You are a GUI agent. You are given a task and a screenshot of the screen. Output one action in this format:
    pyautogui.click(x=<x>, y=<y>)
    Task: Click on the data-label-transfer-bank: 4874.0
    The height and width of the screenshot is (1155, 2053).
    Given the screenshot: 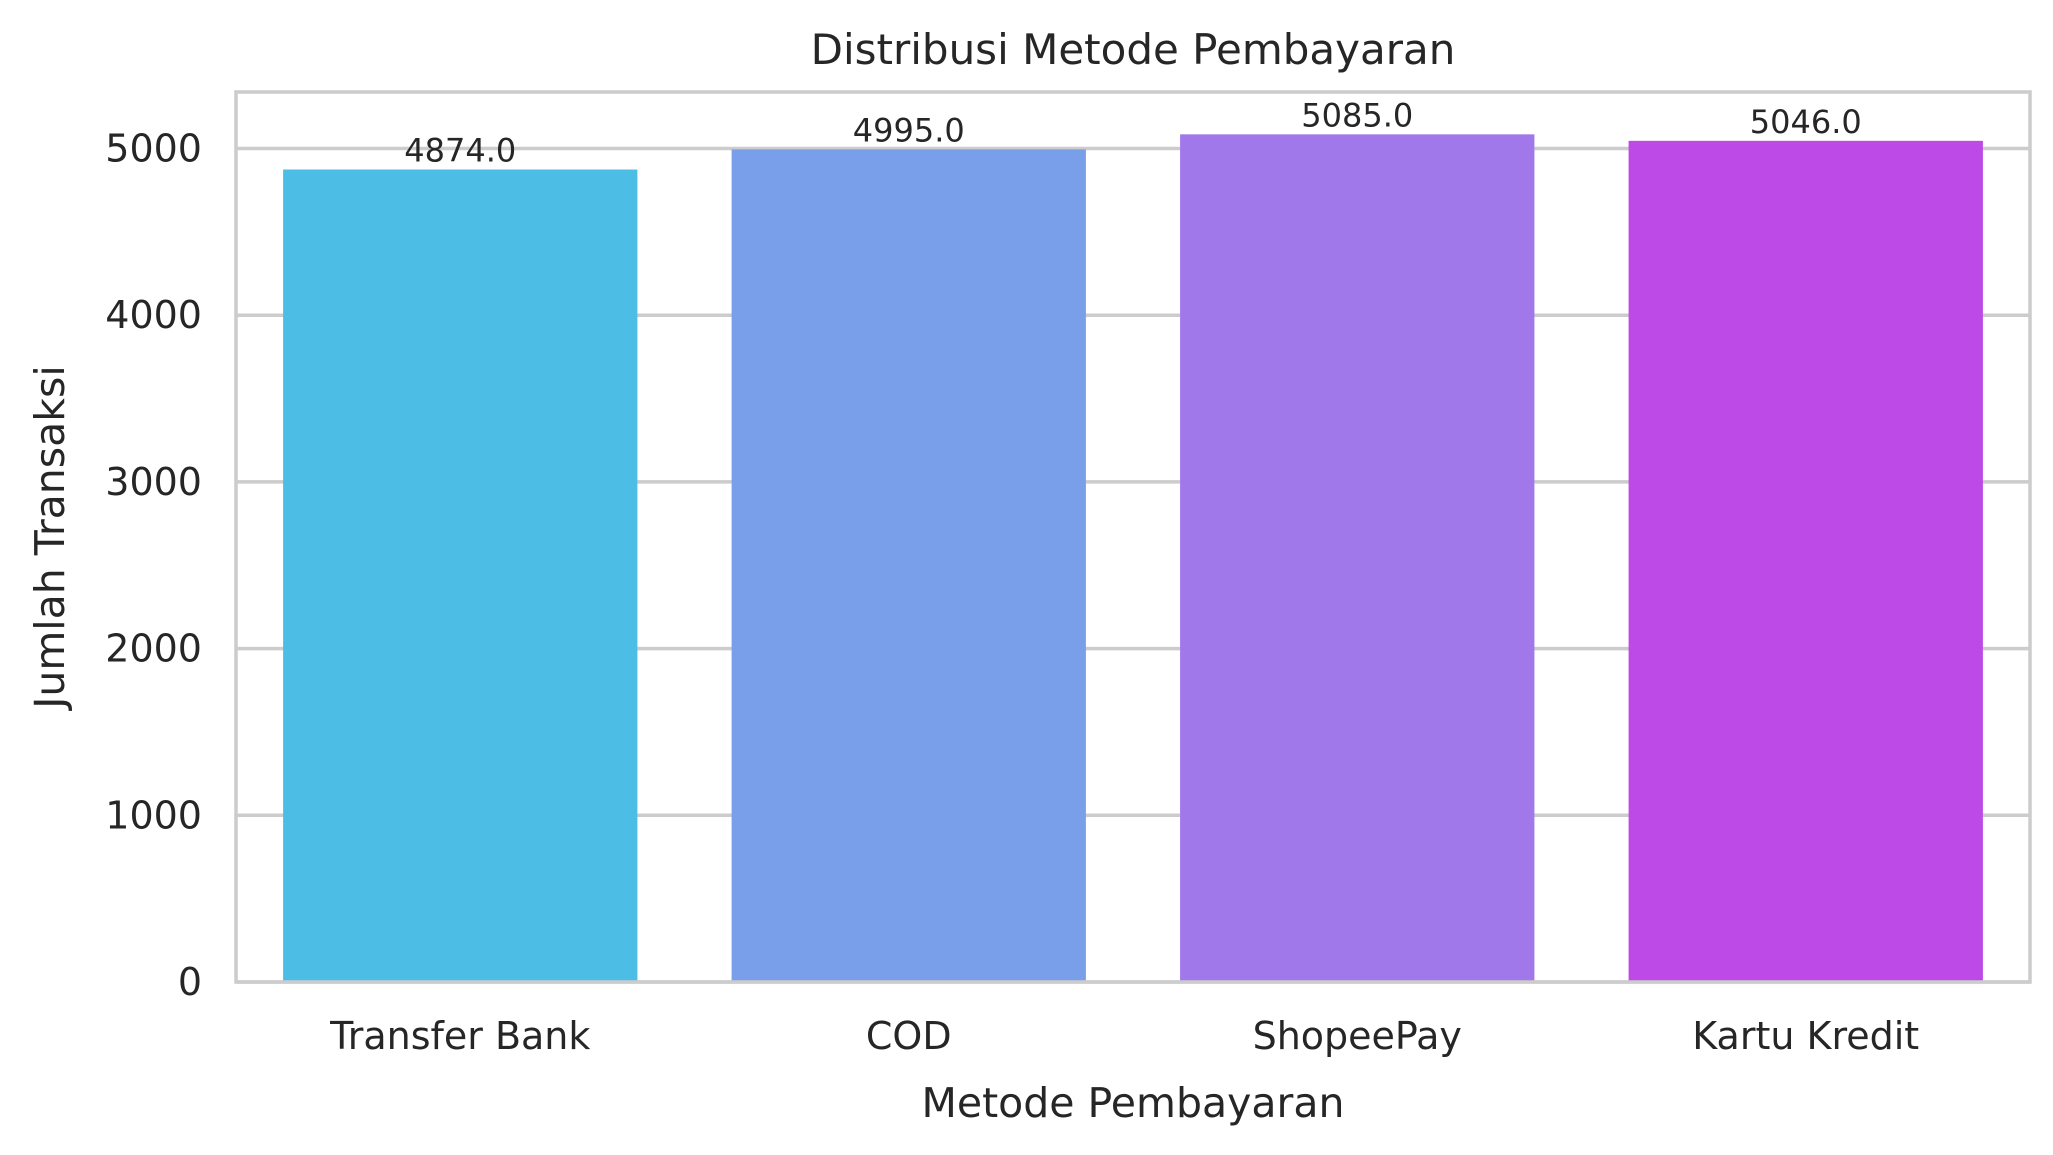 What is the action you would take?
    pyautogui.click(x=460, y=151)
    